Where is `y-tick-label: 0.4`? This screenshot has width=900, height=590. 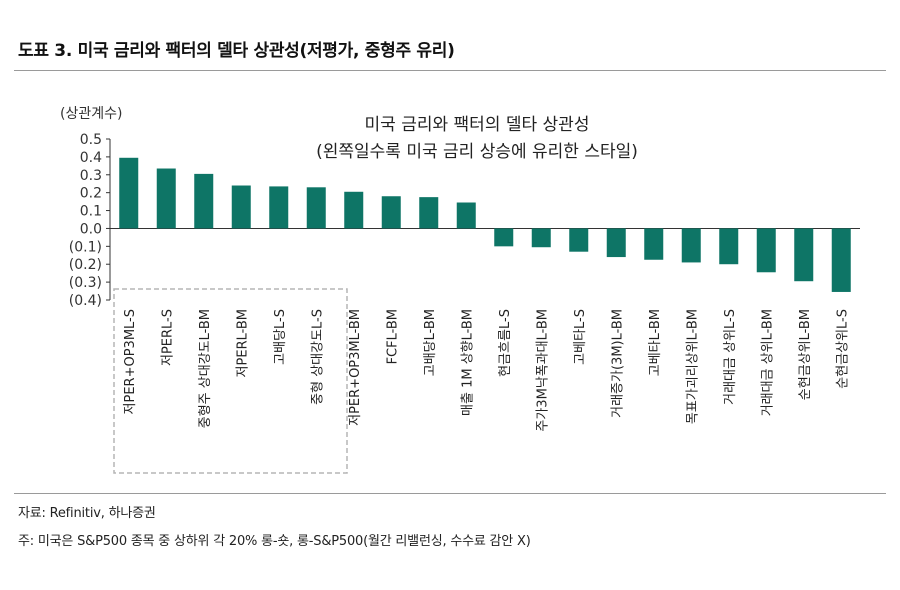
y-tick-label: 0.4 is located at coordinates (91, 158).